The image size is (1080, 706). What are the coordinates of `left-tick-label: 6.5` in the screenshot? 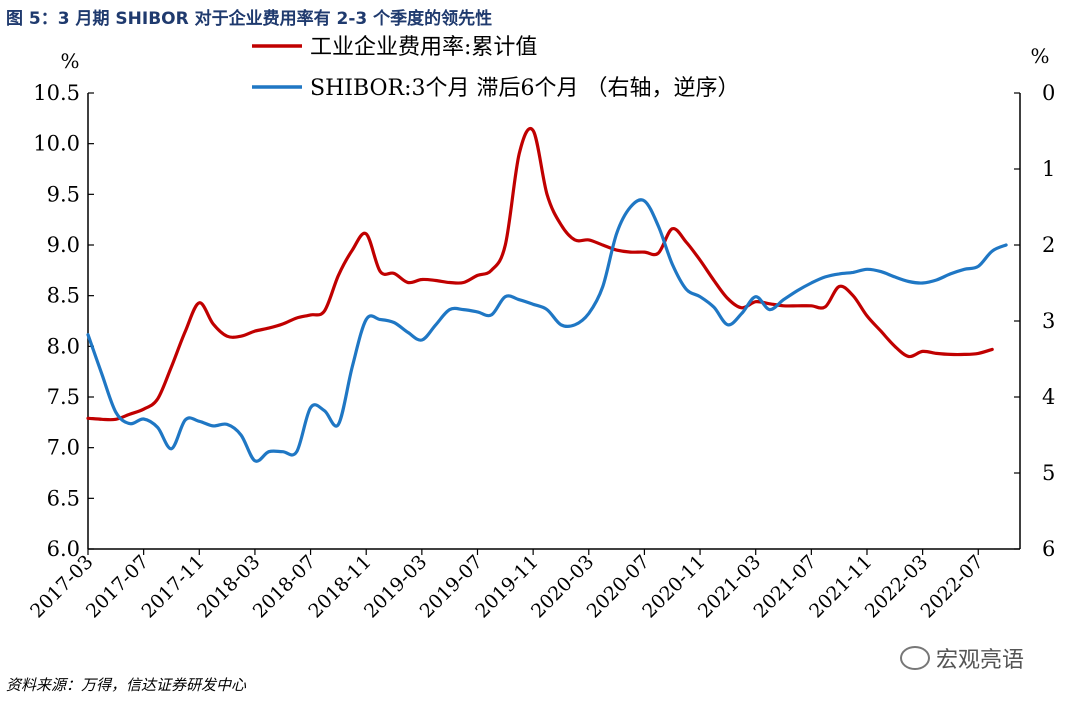 It's located at (63, 498).